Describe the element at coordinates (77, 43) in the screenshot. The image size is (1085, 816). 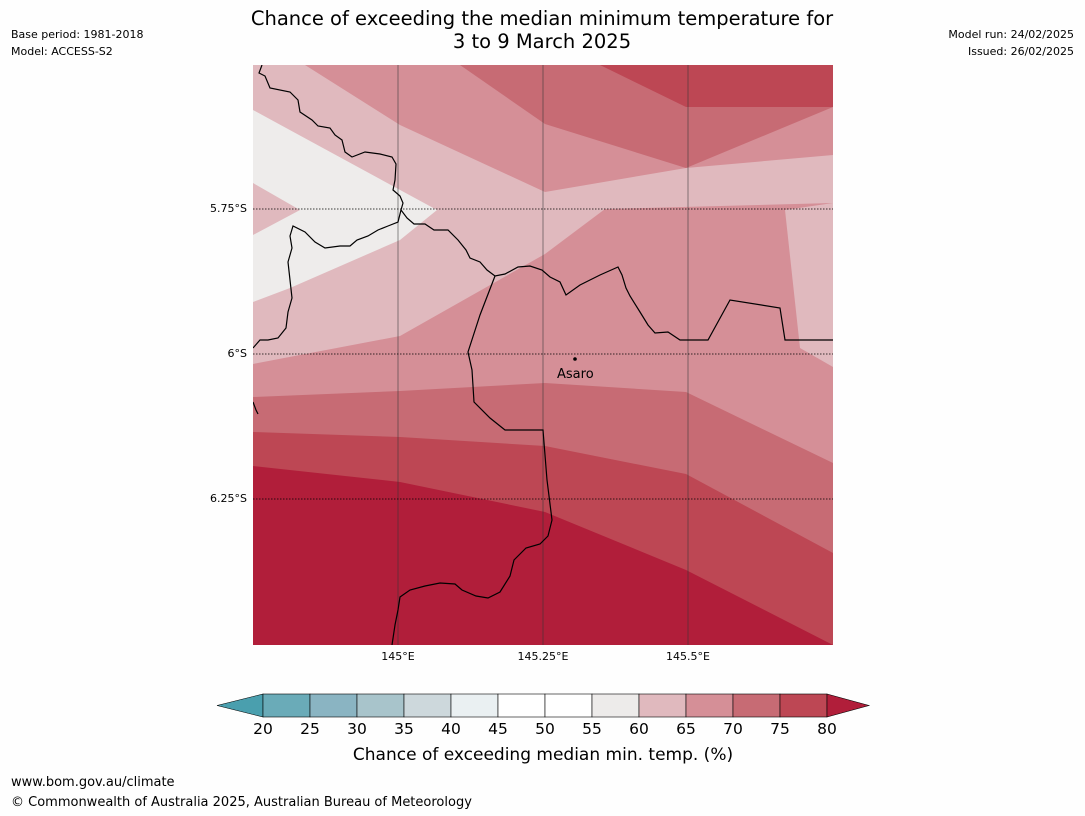
I see `metadata-left: Base period: 1981-2018 Model: ACCESS-S2` at that location.